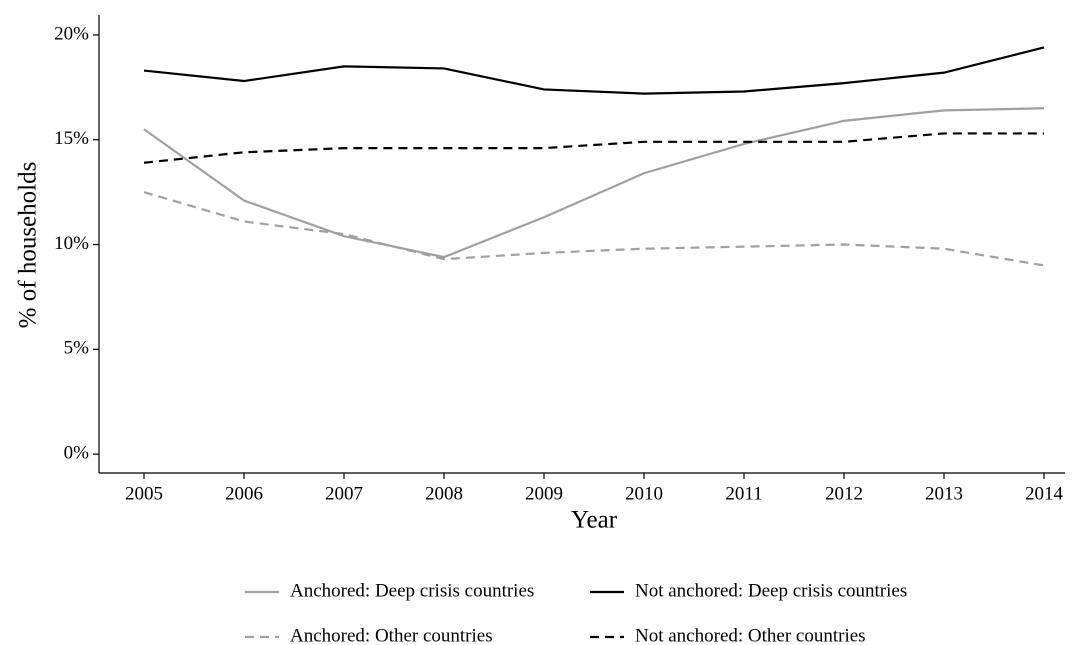 This screenshot has height=645, width=1076. Describe the element at coordinates (544, 493) in the screenshot. I see `x-tick-label: 2009` at that location.